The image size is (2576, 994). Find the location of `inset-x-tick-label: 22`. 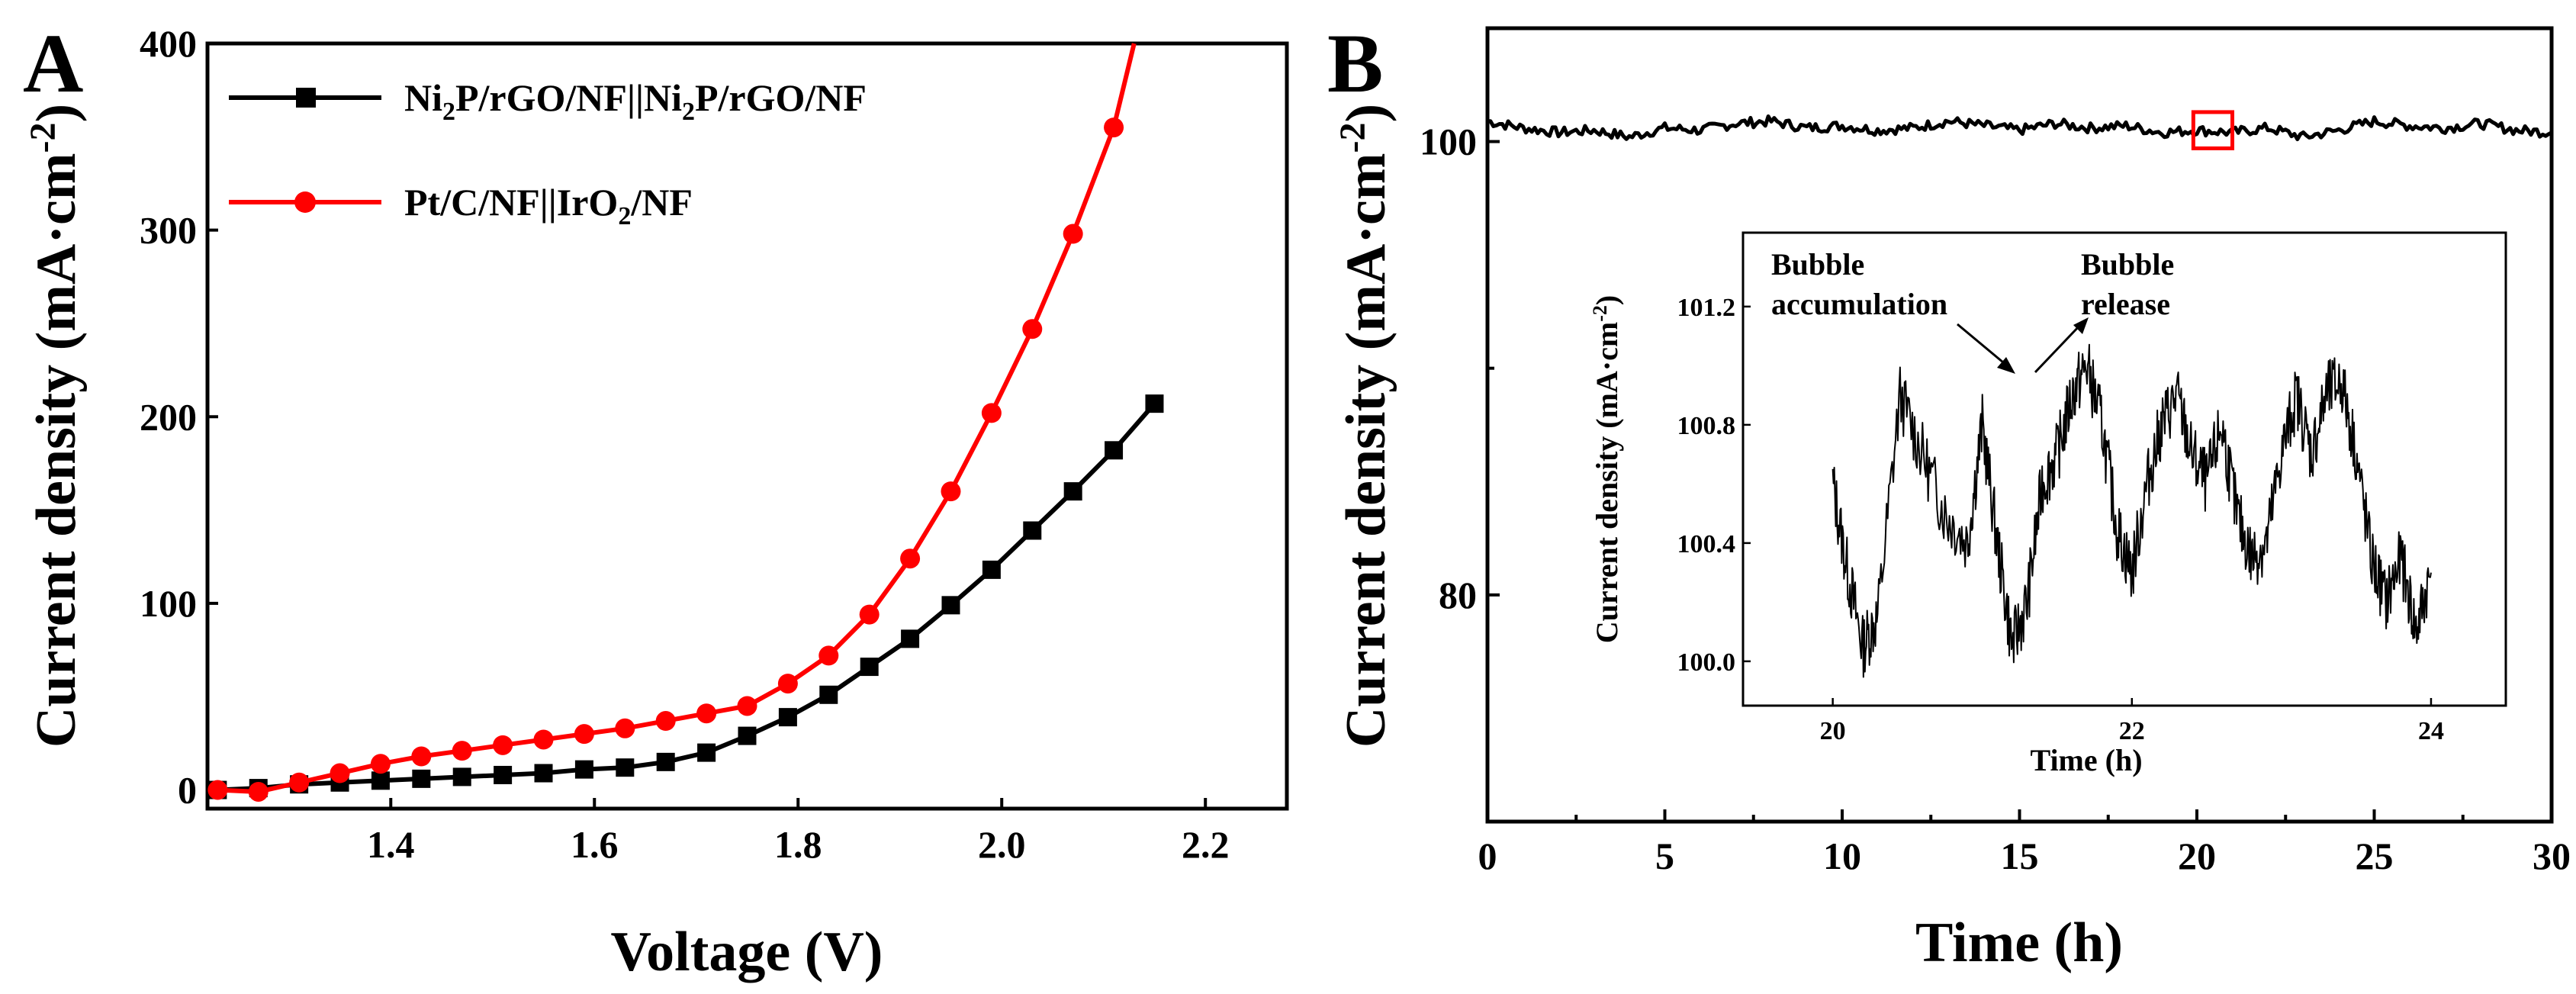

inset-x-tick-label: 22 is located at coordinates (2132, 731).